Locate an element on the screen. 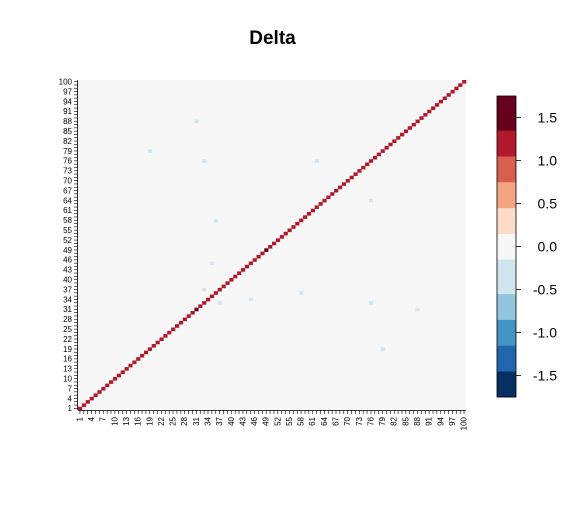  x-tick-label-85: 85 is located at coordinates (405, 420).